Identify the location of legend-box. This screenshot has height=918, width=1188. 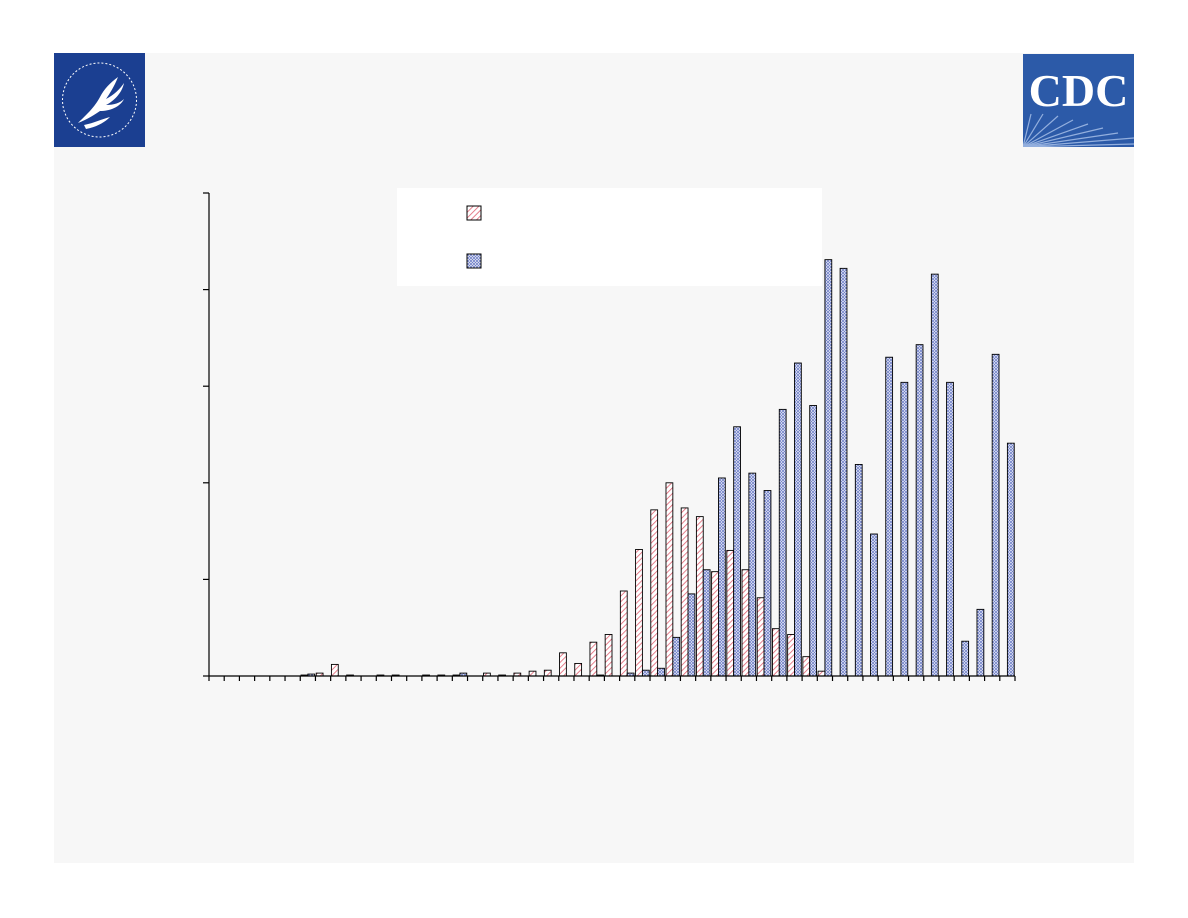
(609, 237).